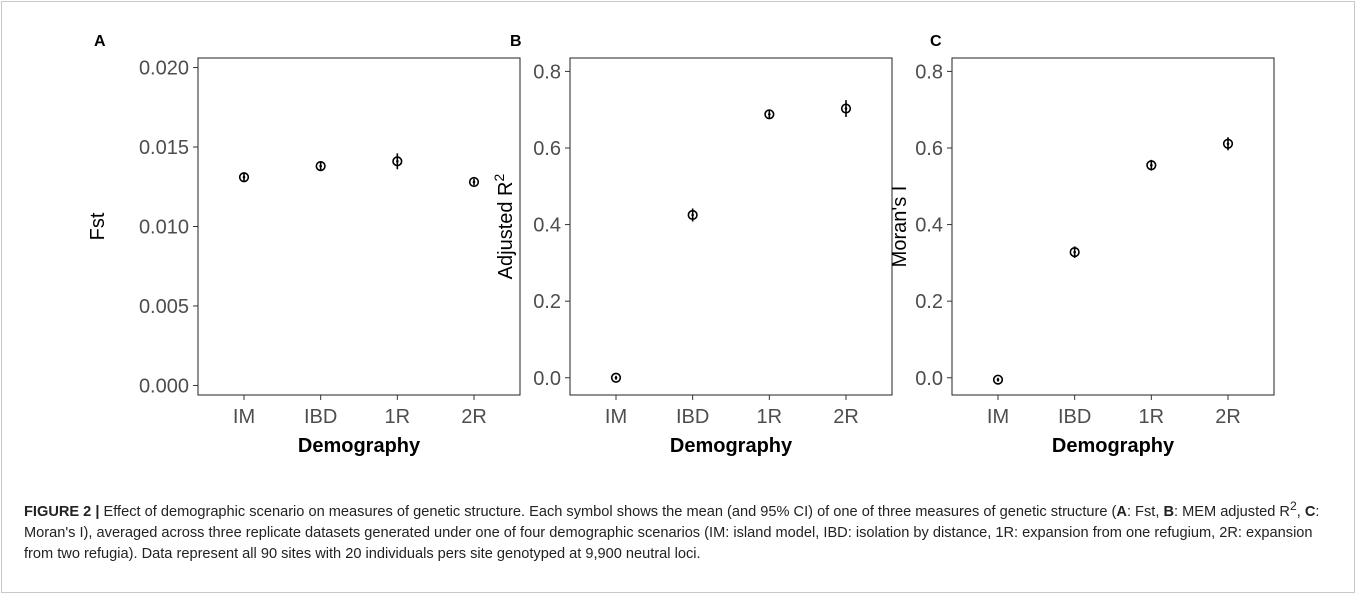 The width and height of the screenshot is (1358, 596). I want to click on chart-2-xtick-label: 2R, so click(1228, 417).